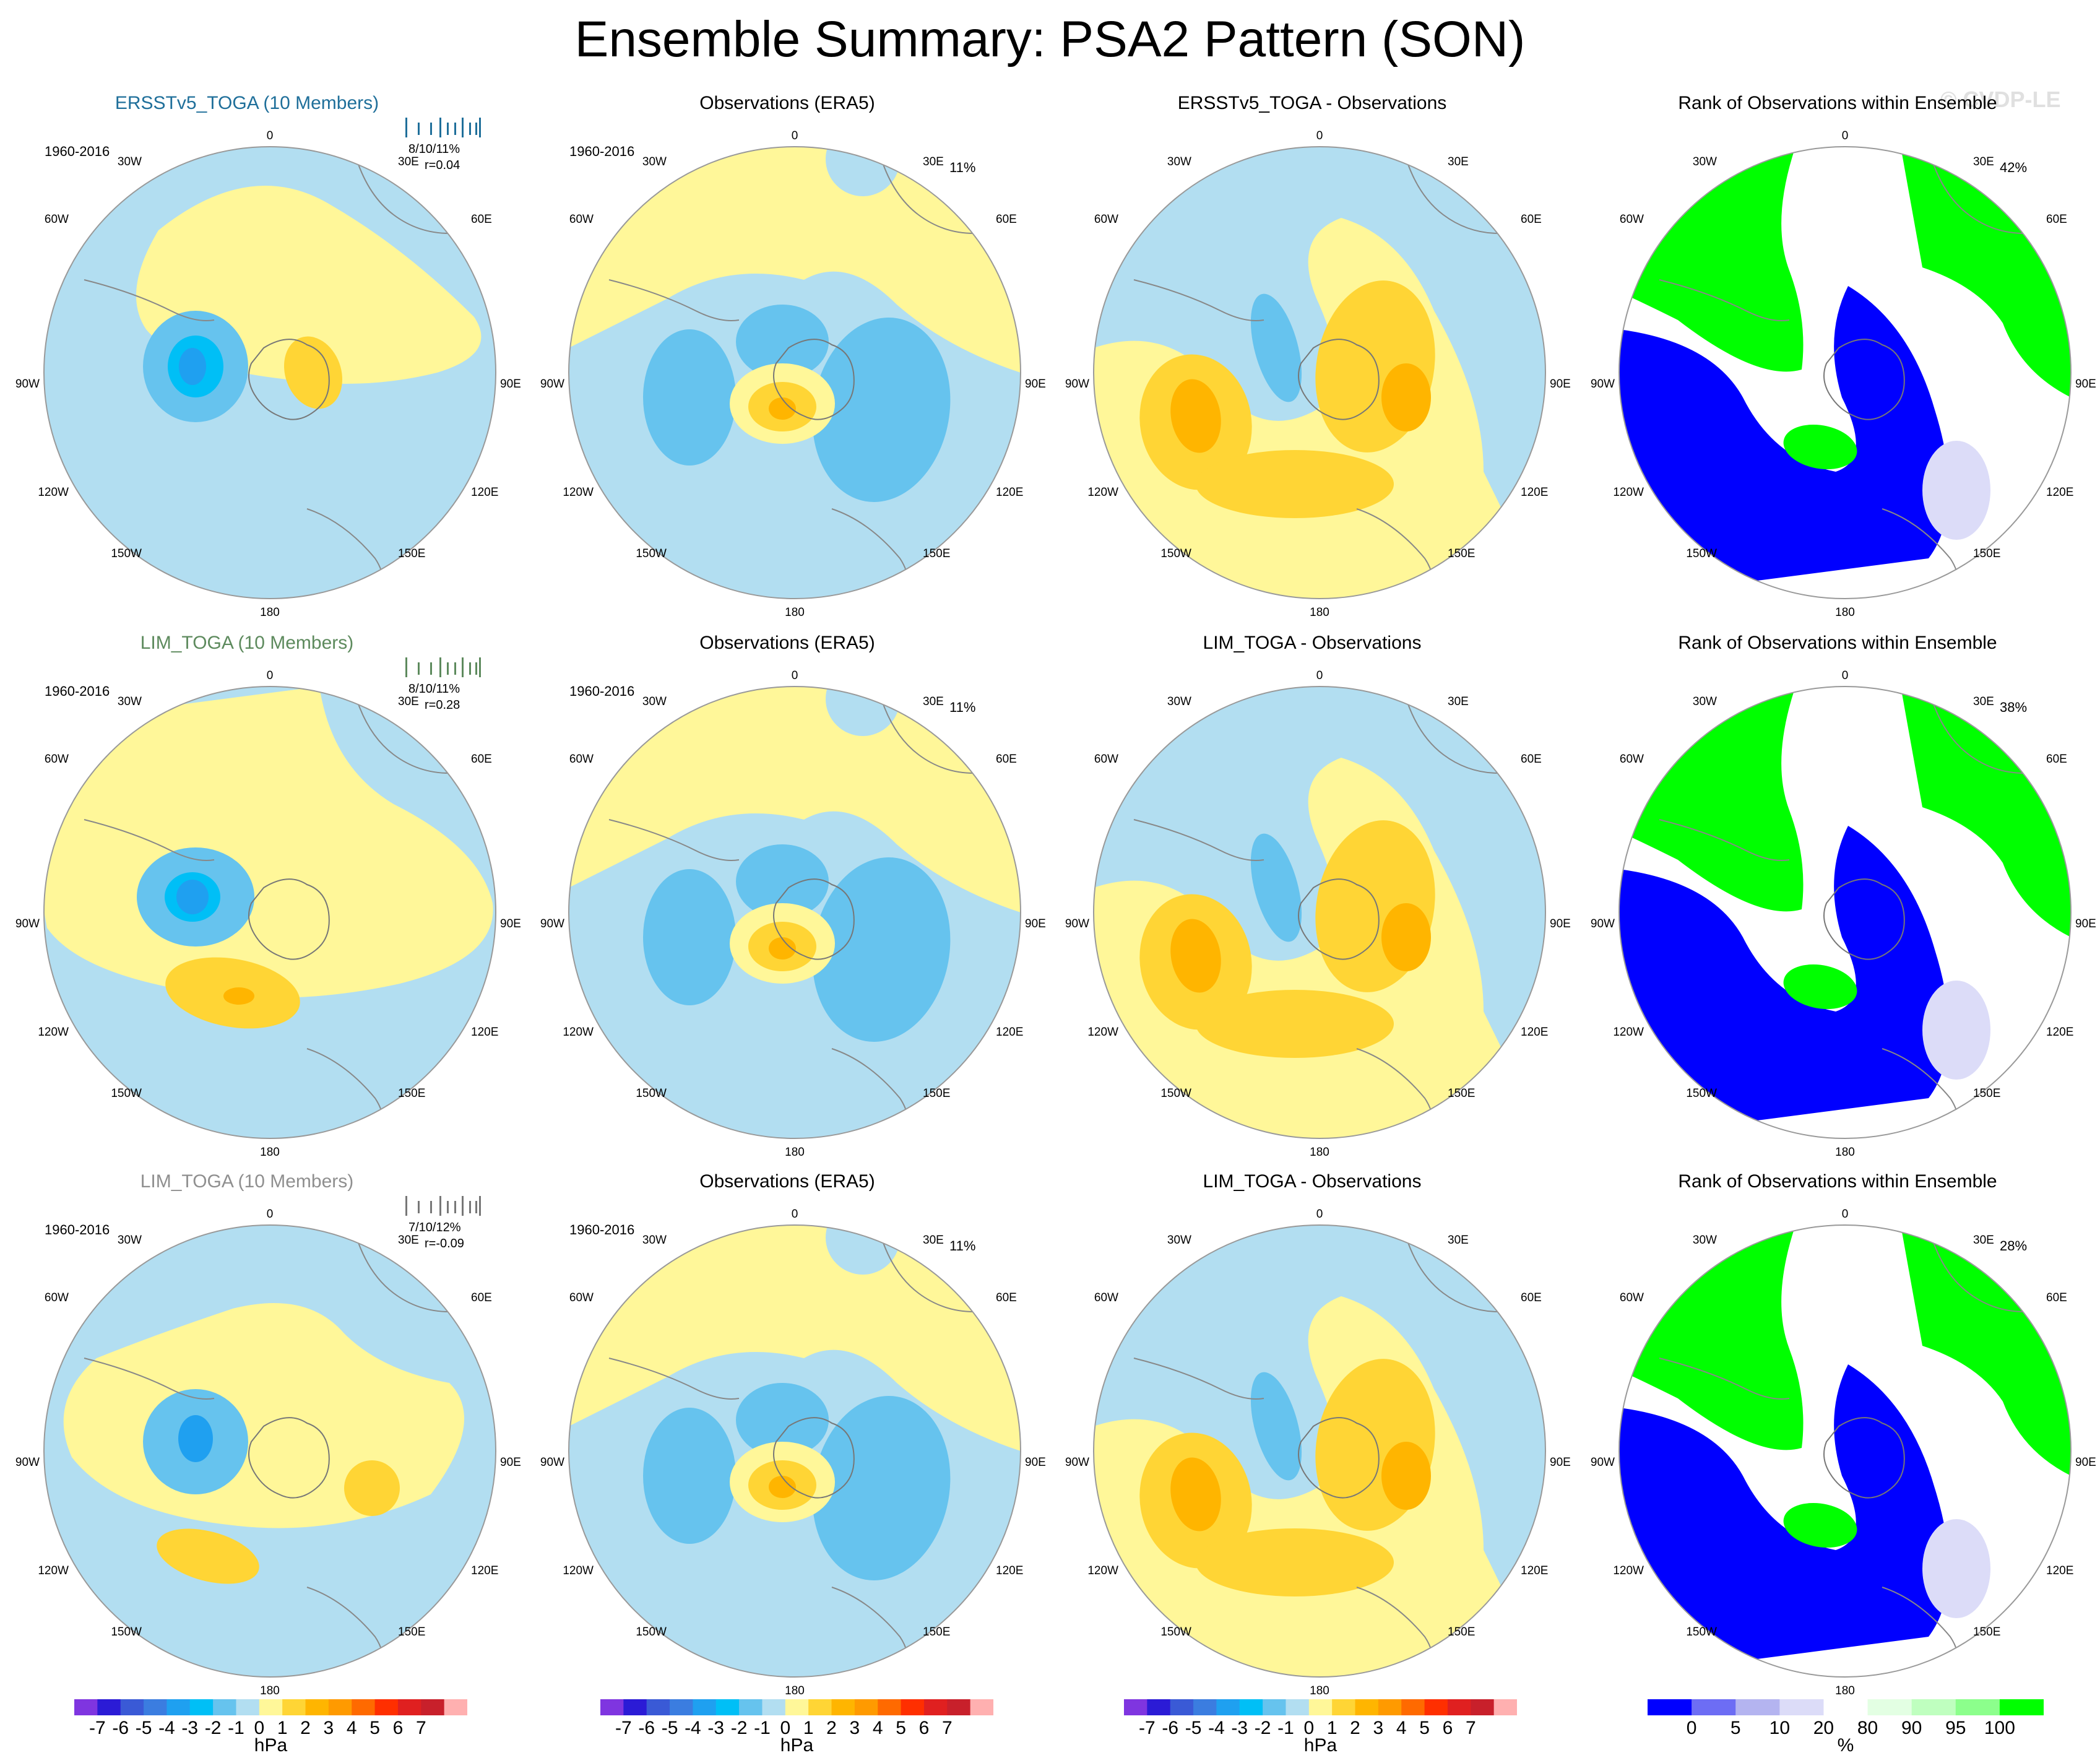 Image resolution: width=2100 pixels, height=1763 pixels. What do you see at coordinates (881, 949) in the screenshot?
I see `negative-region-east` at bounding box center [881, 949].